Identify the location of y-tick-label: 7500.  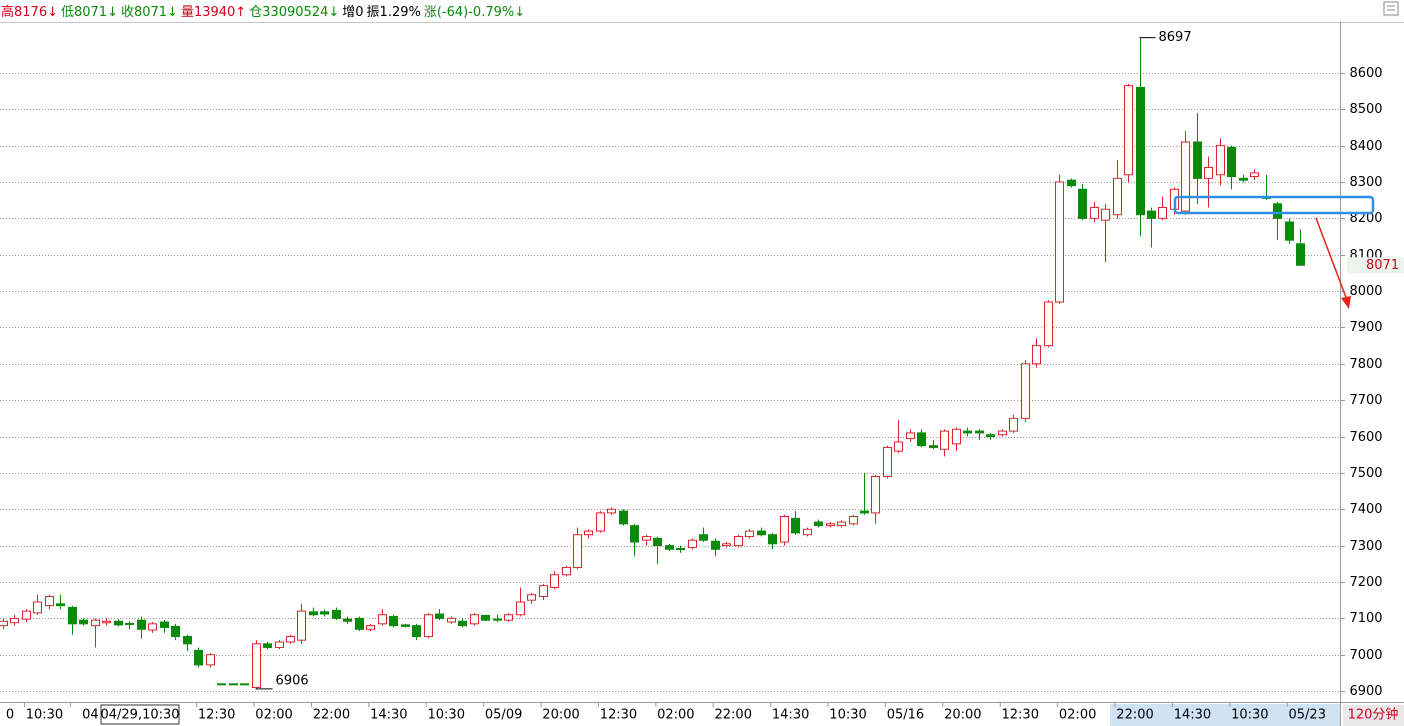
(1365, 473).